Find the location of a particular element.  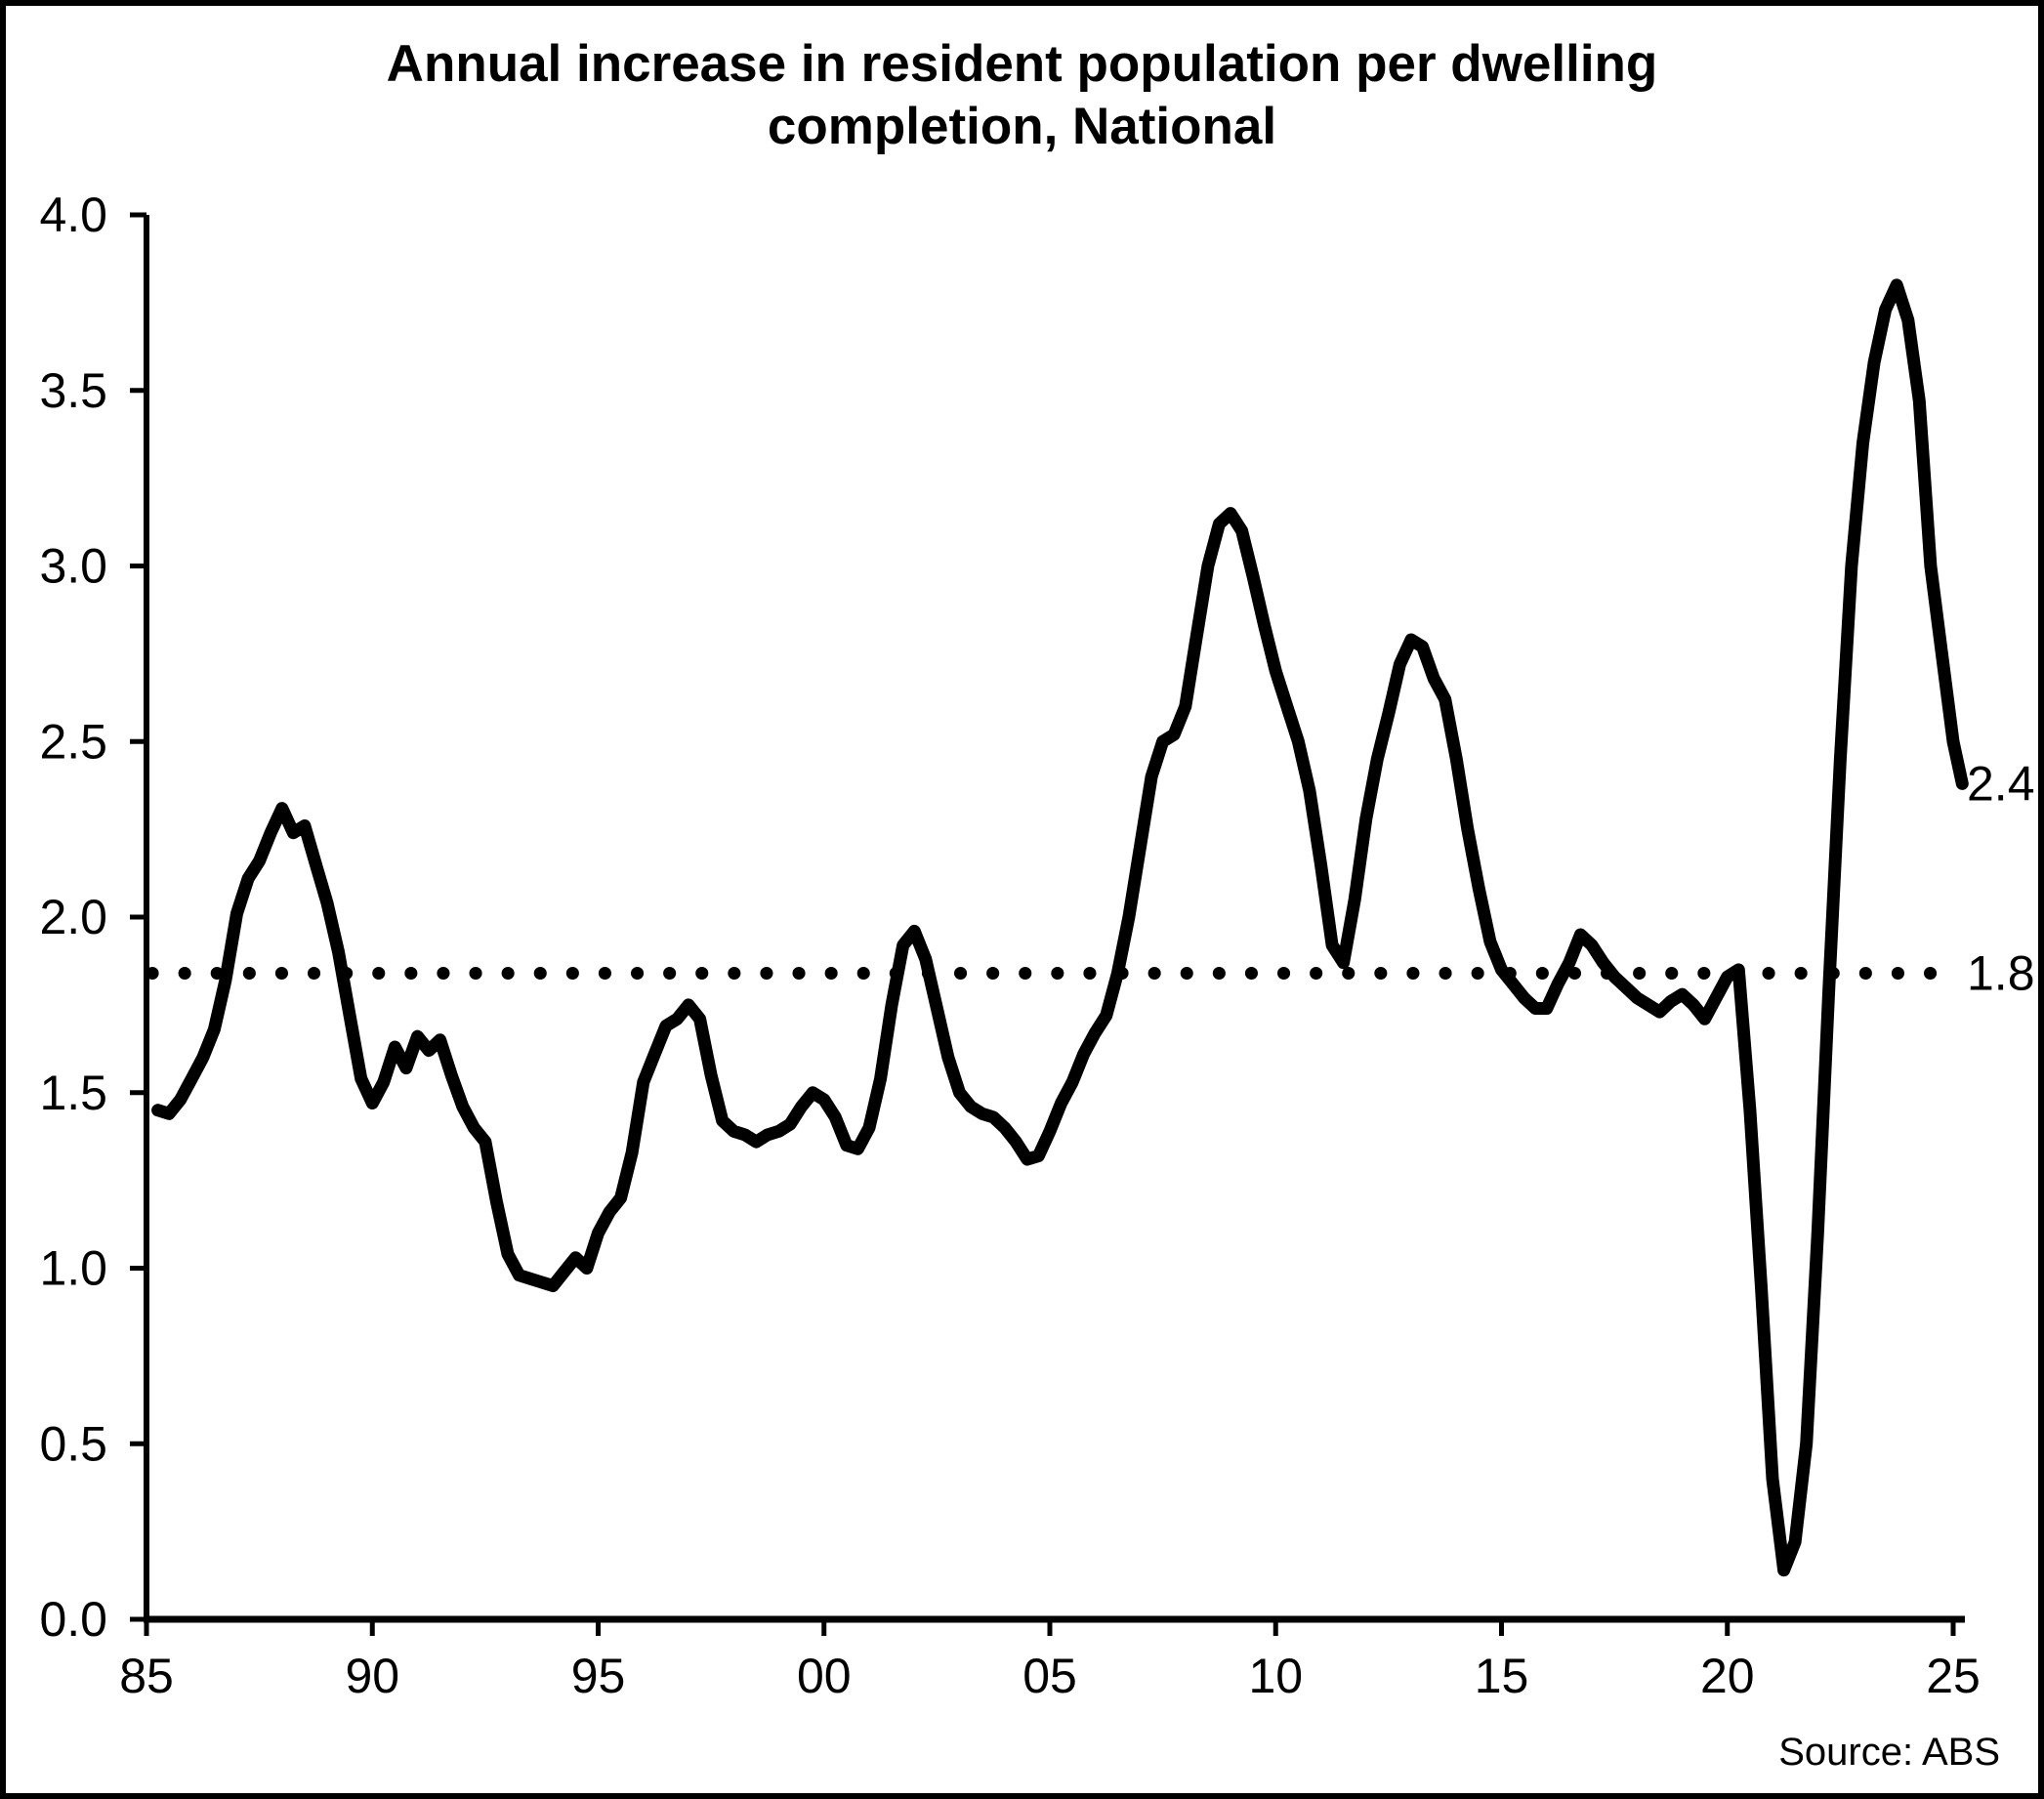

y-tick-label: 3.0 is located at coordinates (73, 566).